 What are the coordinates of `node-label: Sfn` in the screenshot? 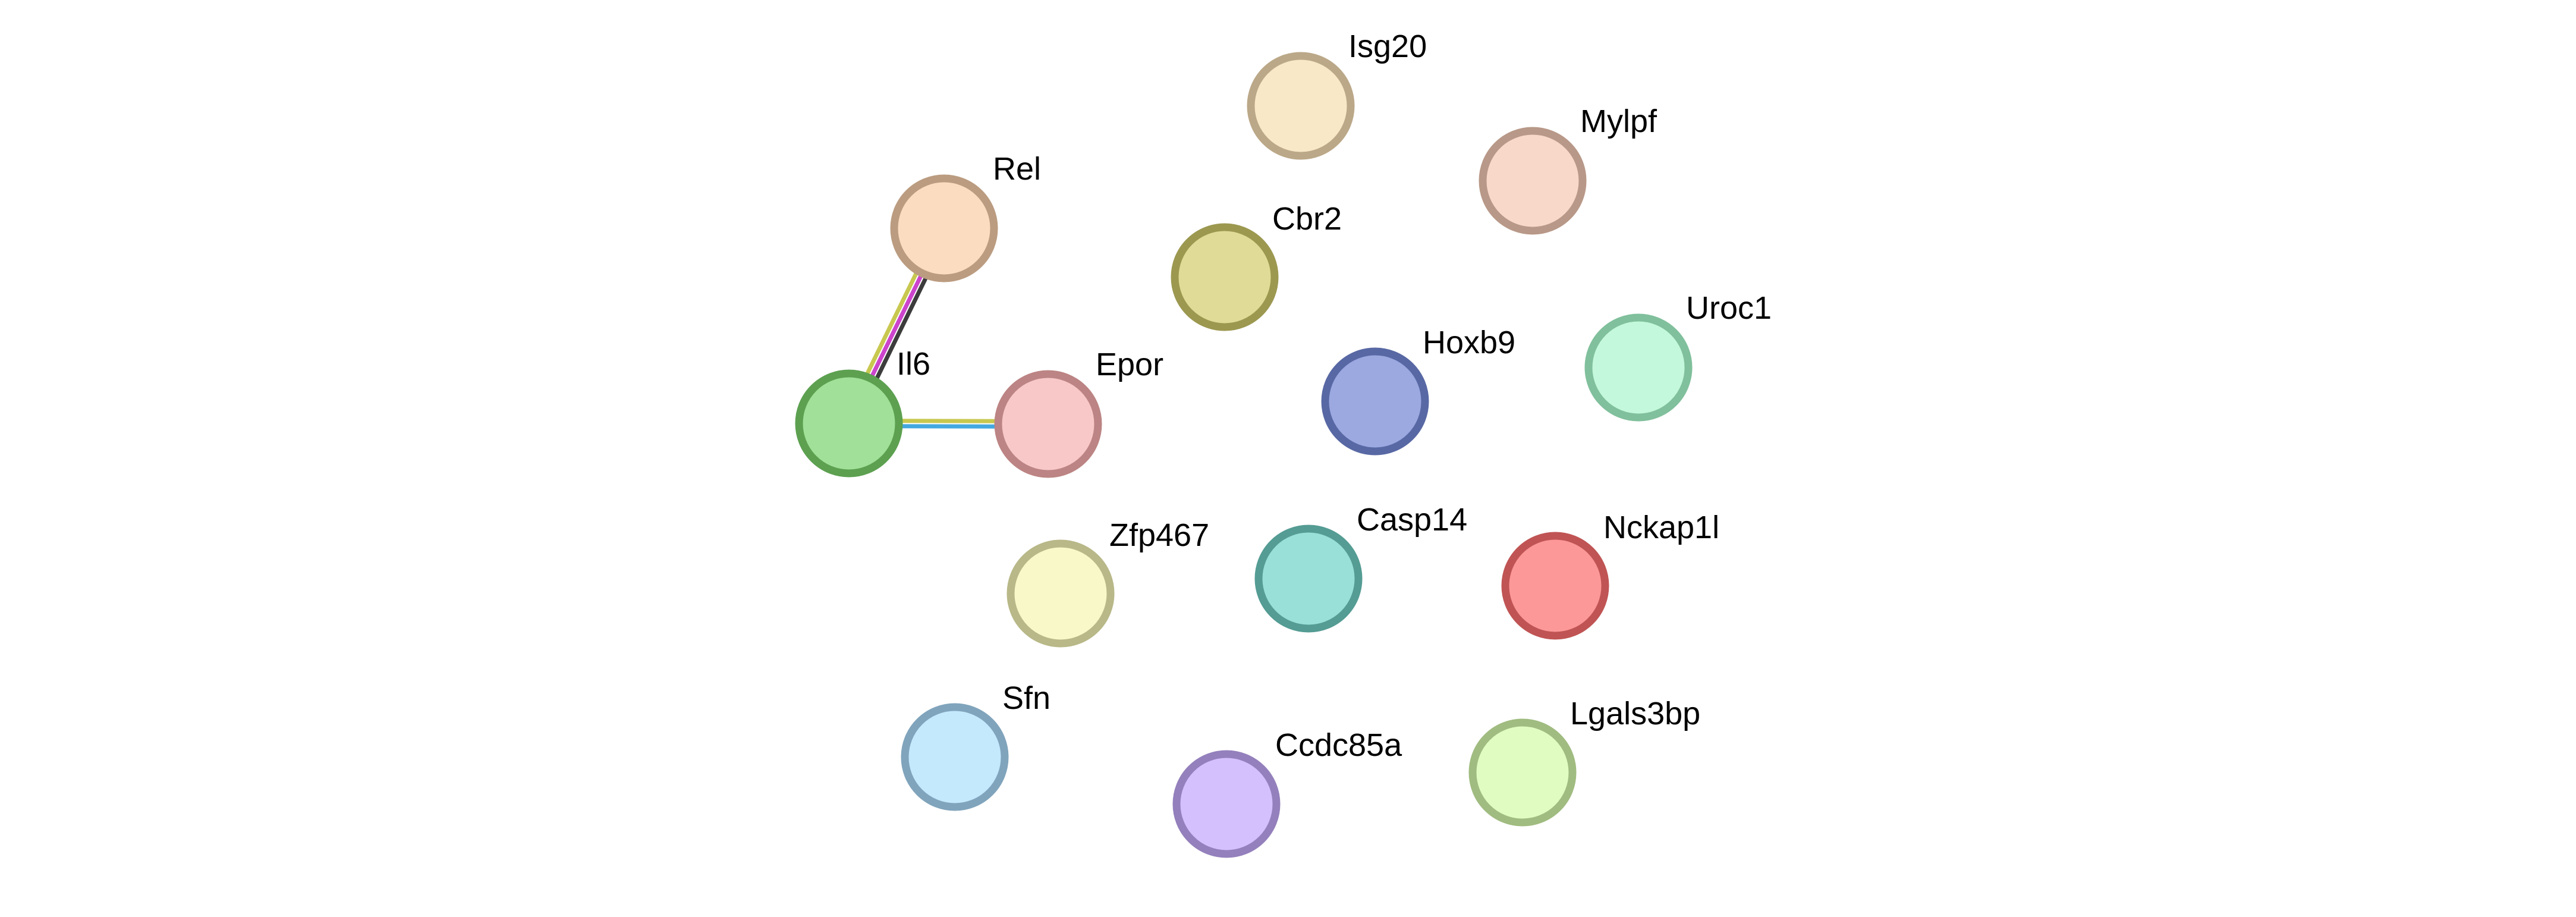 It's located at (1026, 698).